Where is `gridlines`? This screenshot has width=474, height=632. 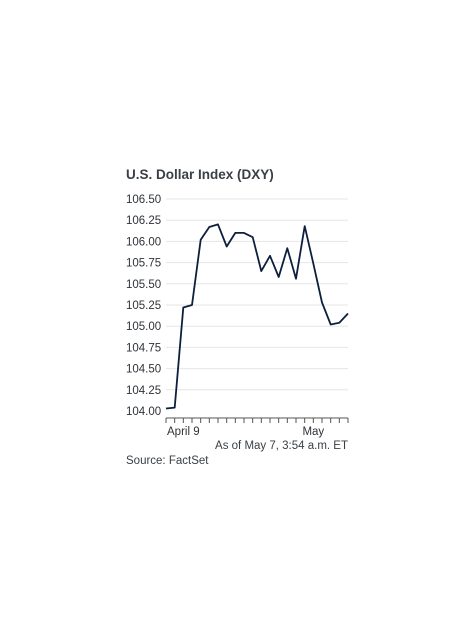 gridlines is located at coordinates (257, 294).